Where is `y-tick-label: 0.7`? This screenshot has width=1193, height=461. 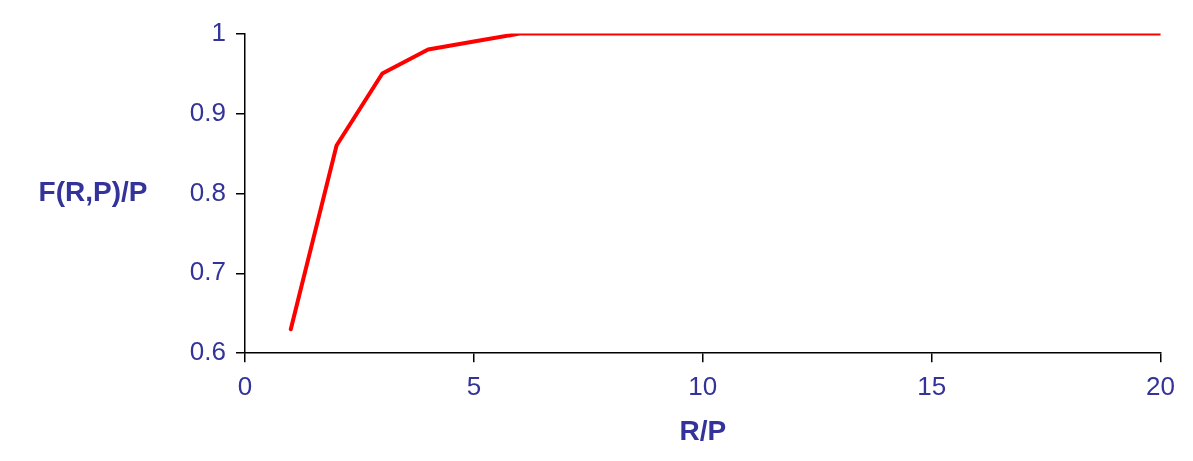
y-tick-label: 0.7 is located at coordinates (207, 271).